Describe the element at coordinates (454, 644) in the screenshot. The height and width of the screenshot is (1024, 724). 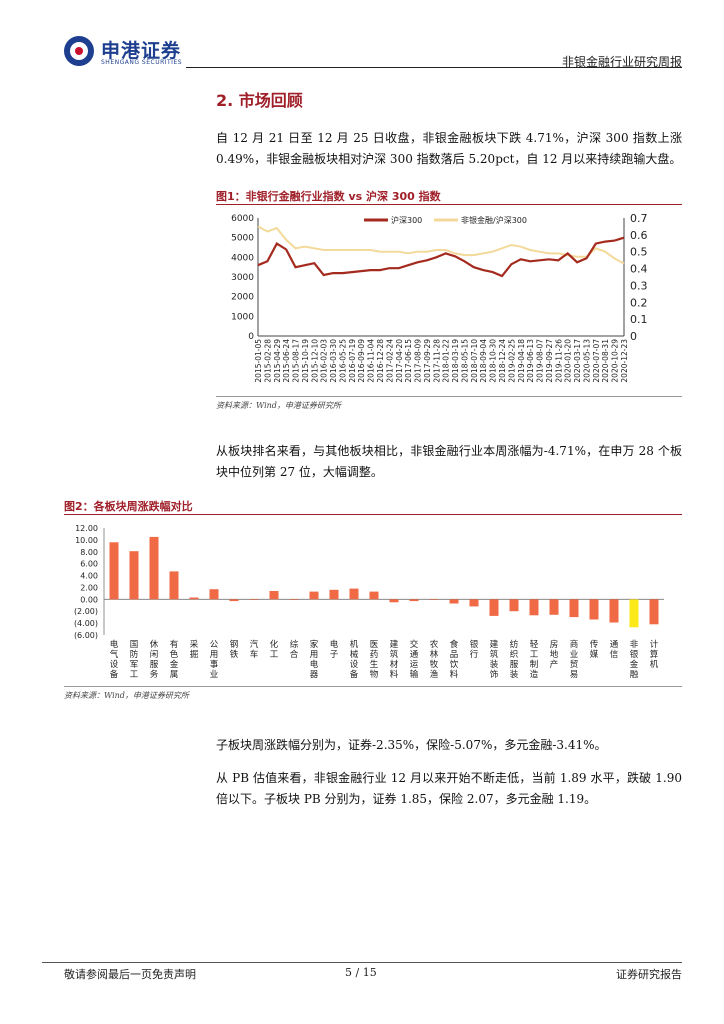
I see `chart2-category-label: 食` at that location.